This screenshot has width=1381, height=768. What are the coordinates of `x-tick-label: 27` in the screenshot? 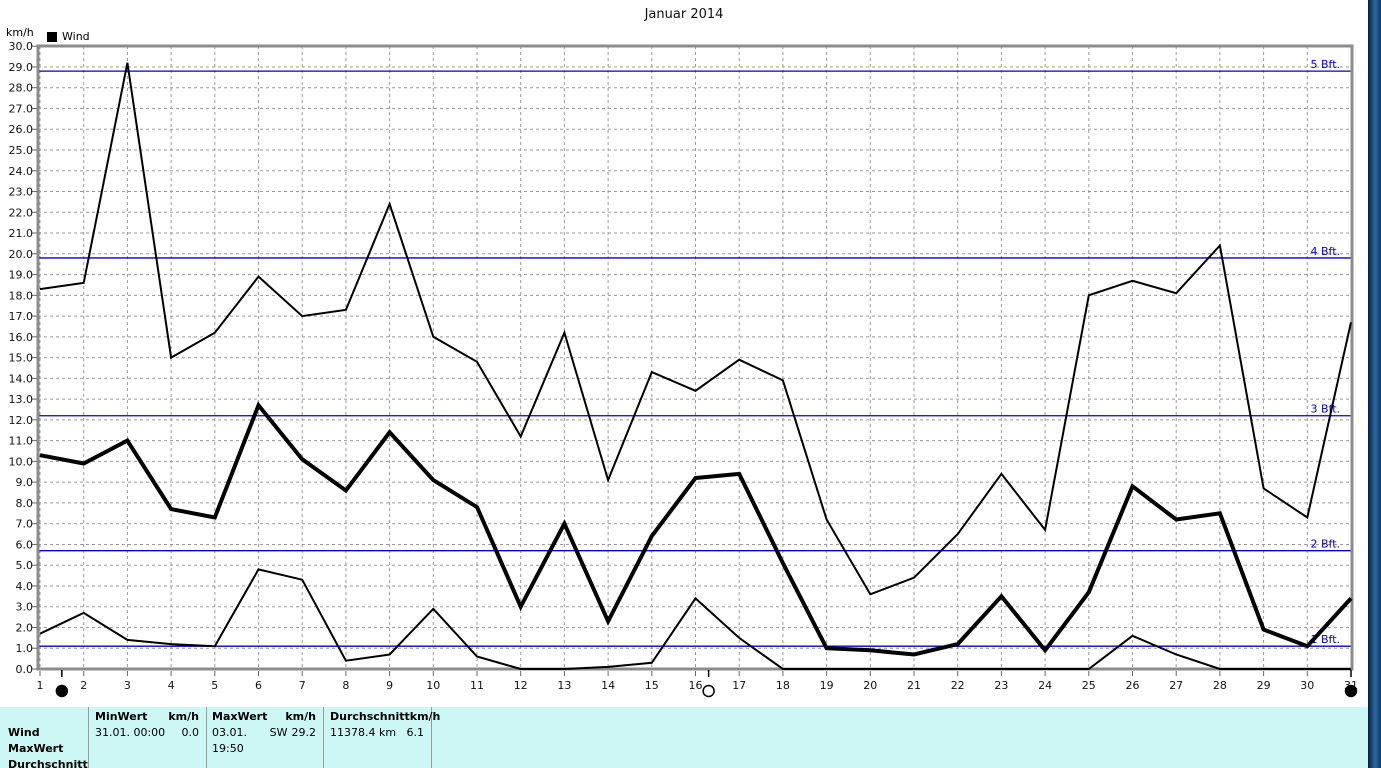 It's located at (1176, 685).